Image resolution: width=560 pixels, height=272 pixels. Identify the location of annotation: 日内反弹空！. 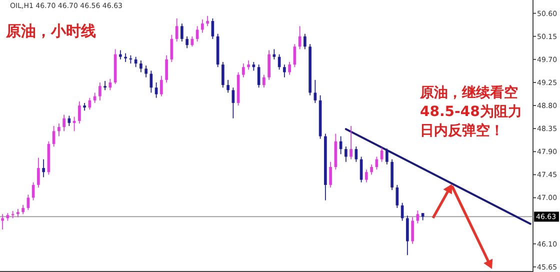
(462, 130).